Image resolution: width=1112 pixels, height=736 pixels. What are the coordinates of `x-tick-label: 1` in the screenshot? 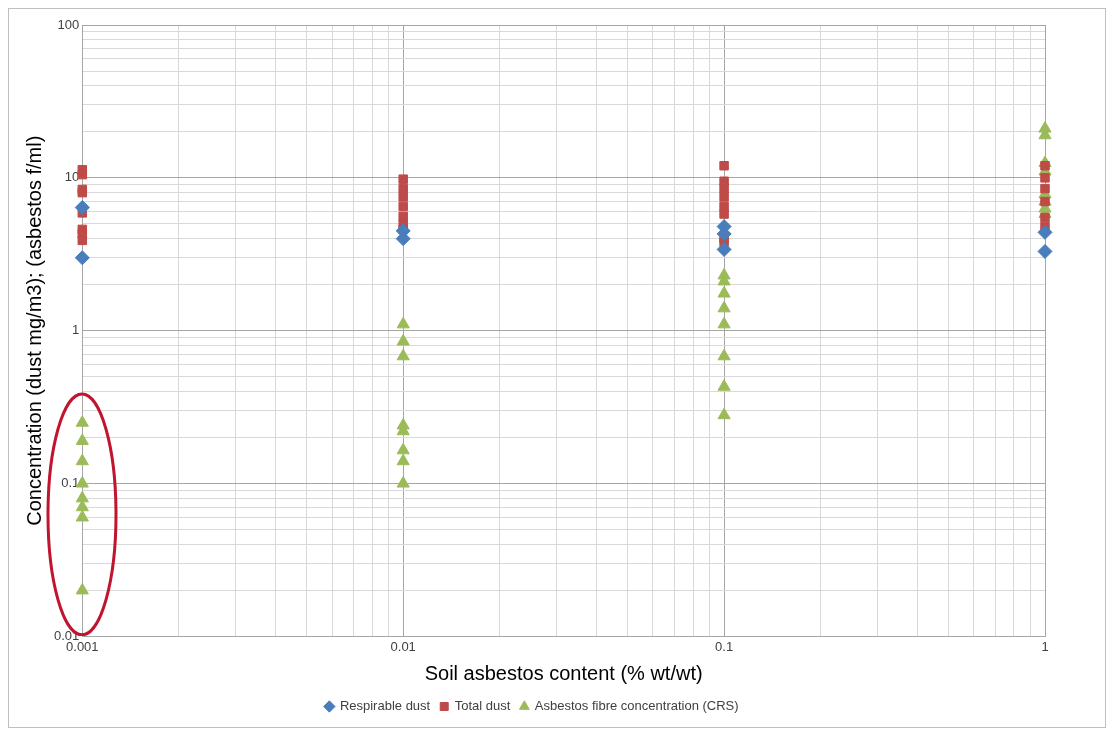 It's located at (1045, 646).